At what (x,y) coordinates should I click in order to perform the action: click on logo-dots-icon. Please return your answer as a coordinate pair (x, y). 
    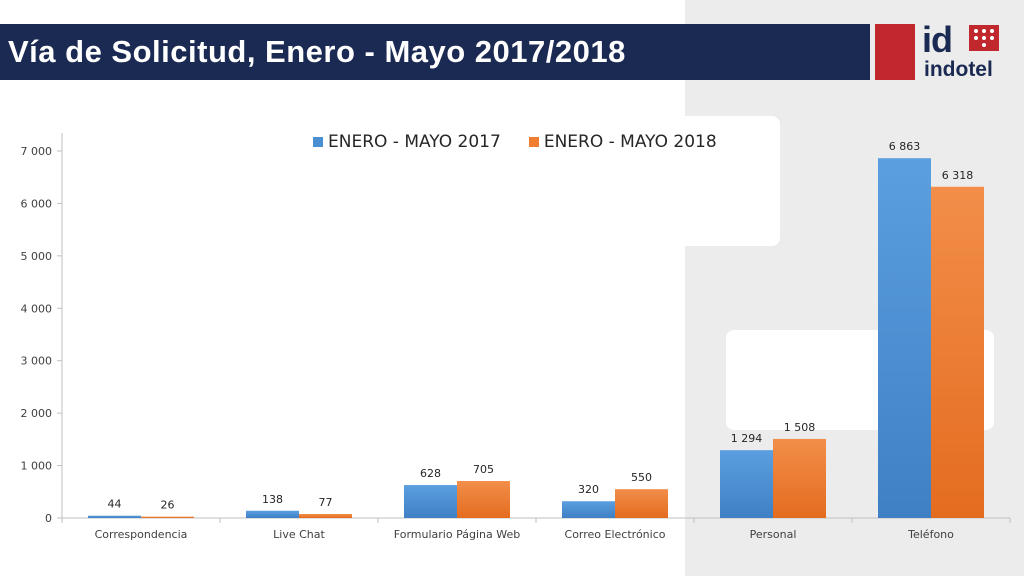
    Looking at the image, I should click on (984, 38).